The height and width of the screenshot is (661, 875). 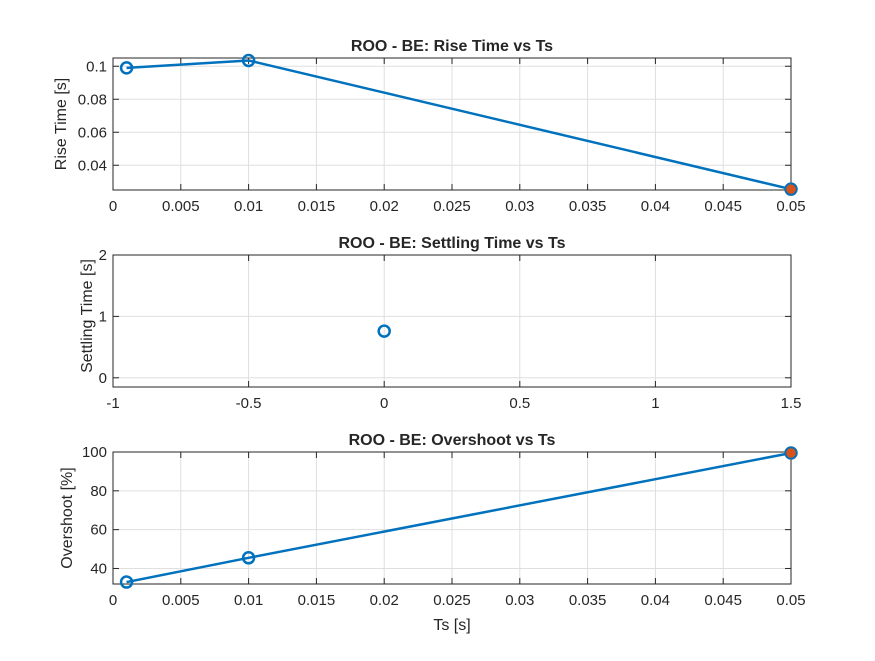 I want to click on y-axis-label: Settling Time [s], so click(x=87, y=316).